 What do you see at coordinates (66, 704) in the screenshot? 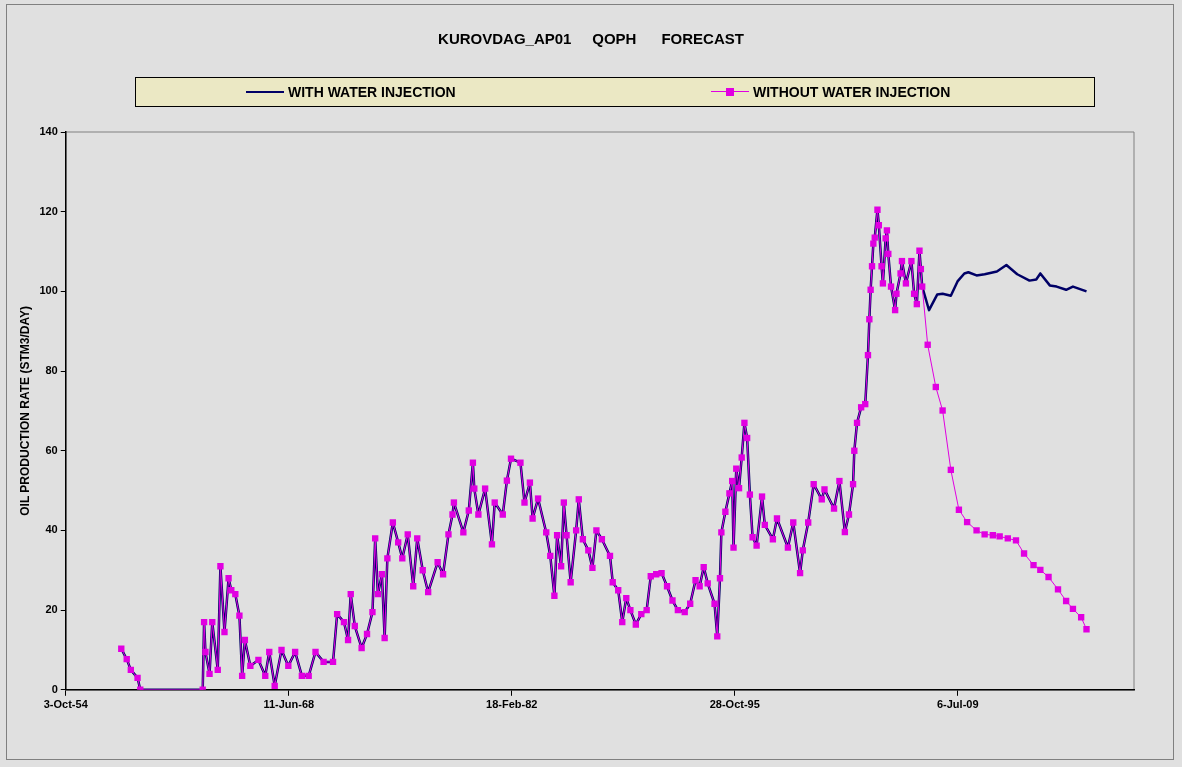
I see `x-tick-label: 3-Oct-54` at bounding box center [66, 704].